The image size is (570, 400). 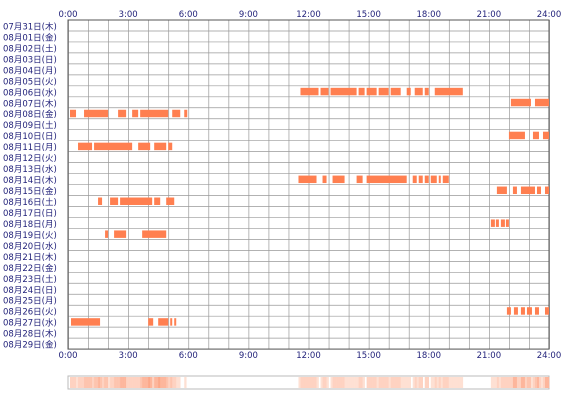 What do you see at coordinates (30, 268) in the screenshot?
I see `day-label: 08月22日(金)` at bounding box center [30, 268].